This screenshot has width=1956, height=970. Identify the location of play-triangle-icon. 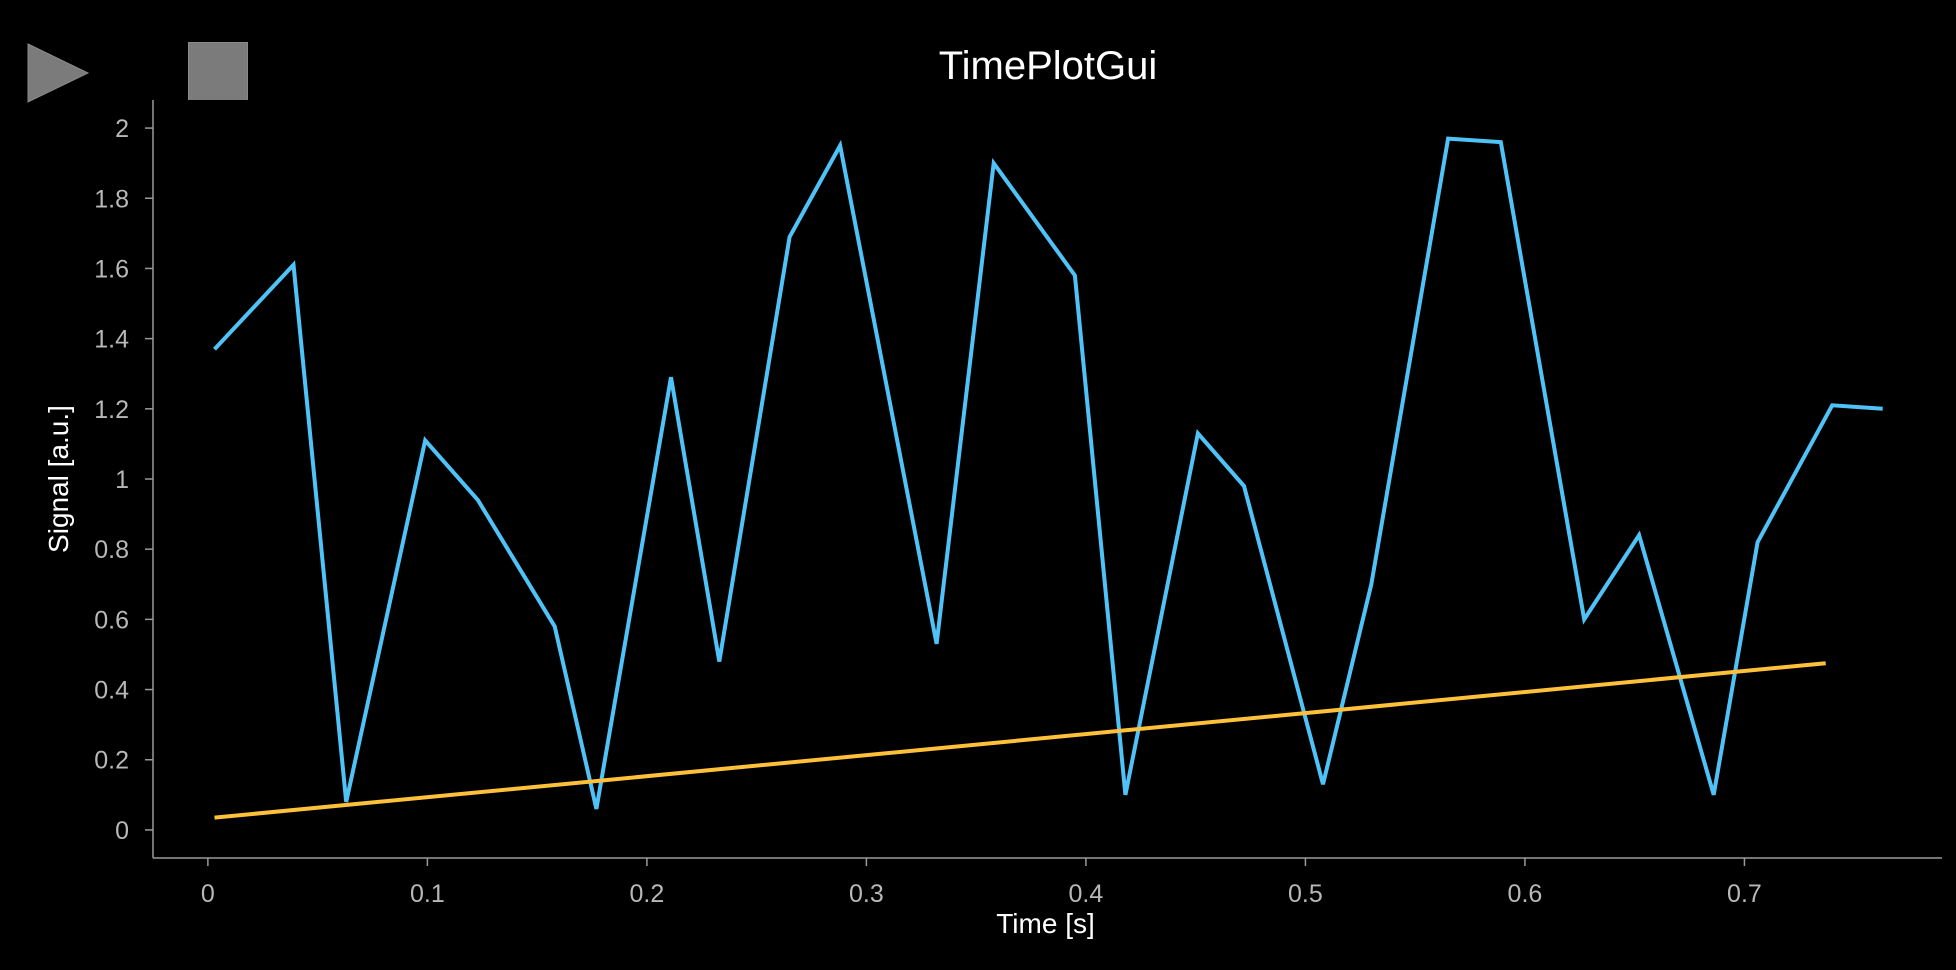
(58, 73).